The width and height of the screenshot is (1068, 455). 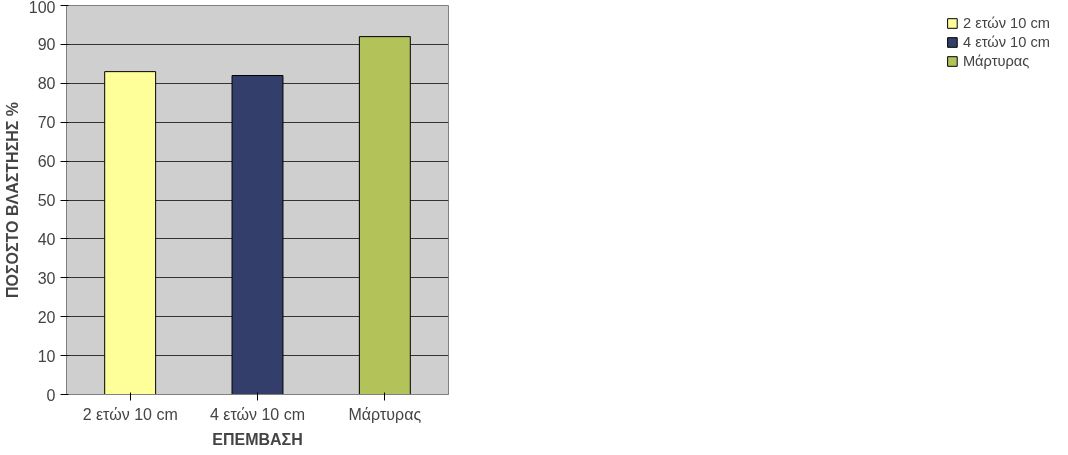 What do you see at coordinates (996, 61) in the screenshot?
I see `legend-label: Μάρτυρας` at bounding box center [996, 61].